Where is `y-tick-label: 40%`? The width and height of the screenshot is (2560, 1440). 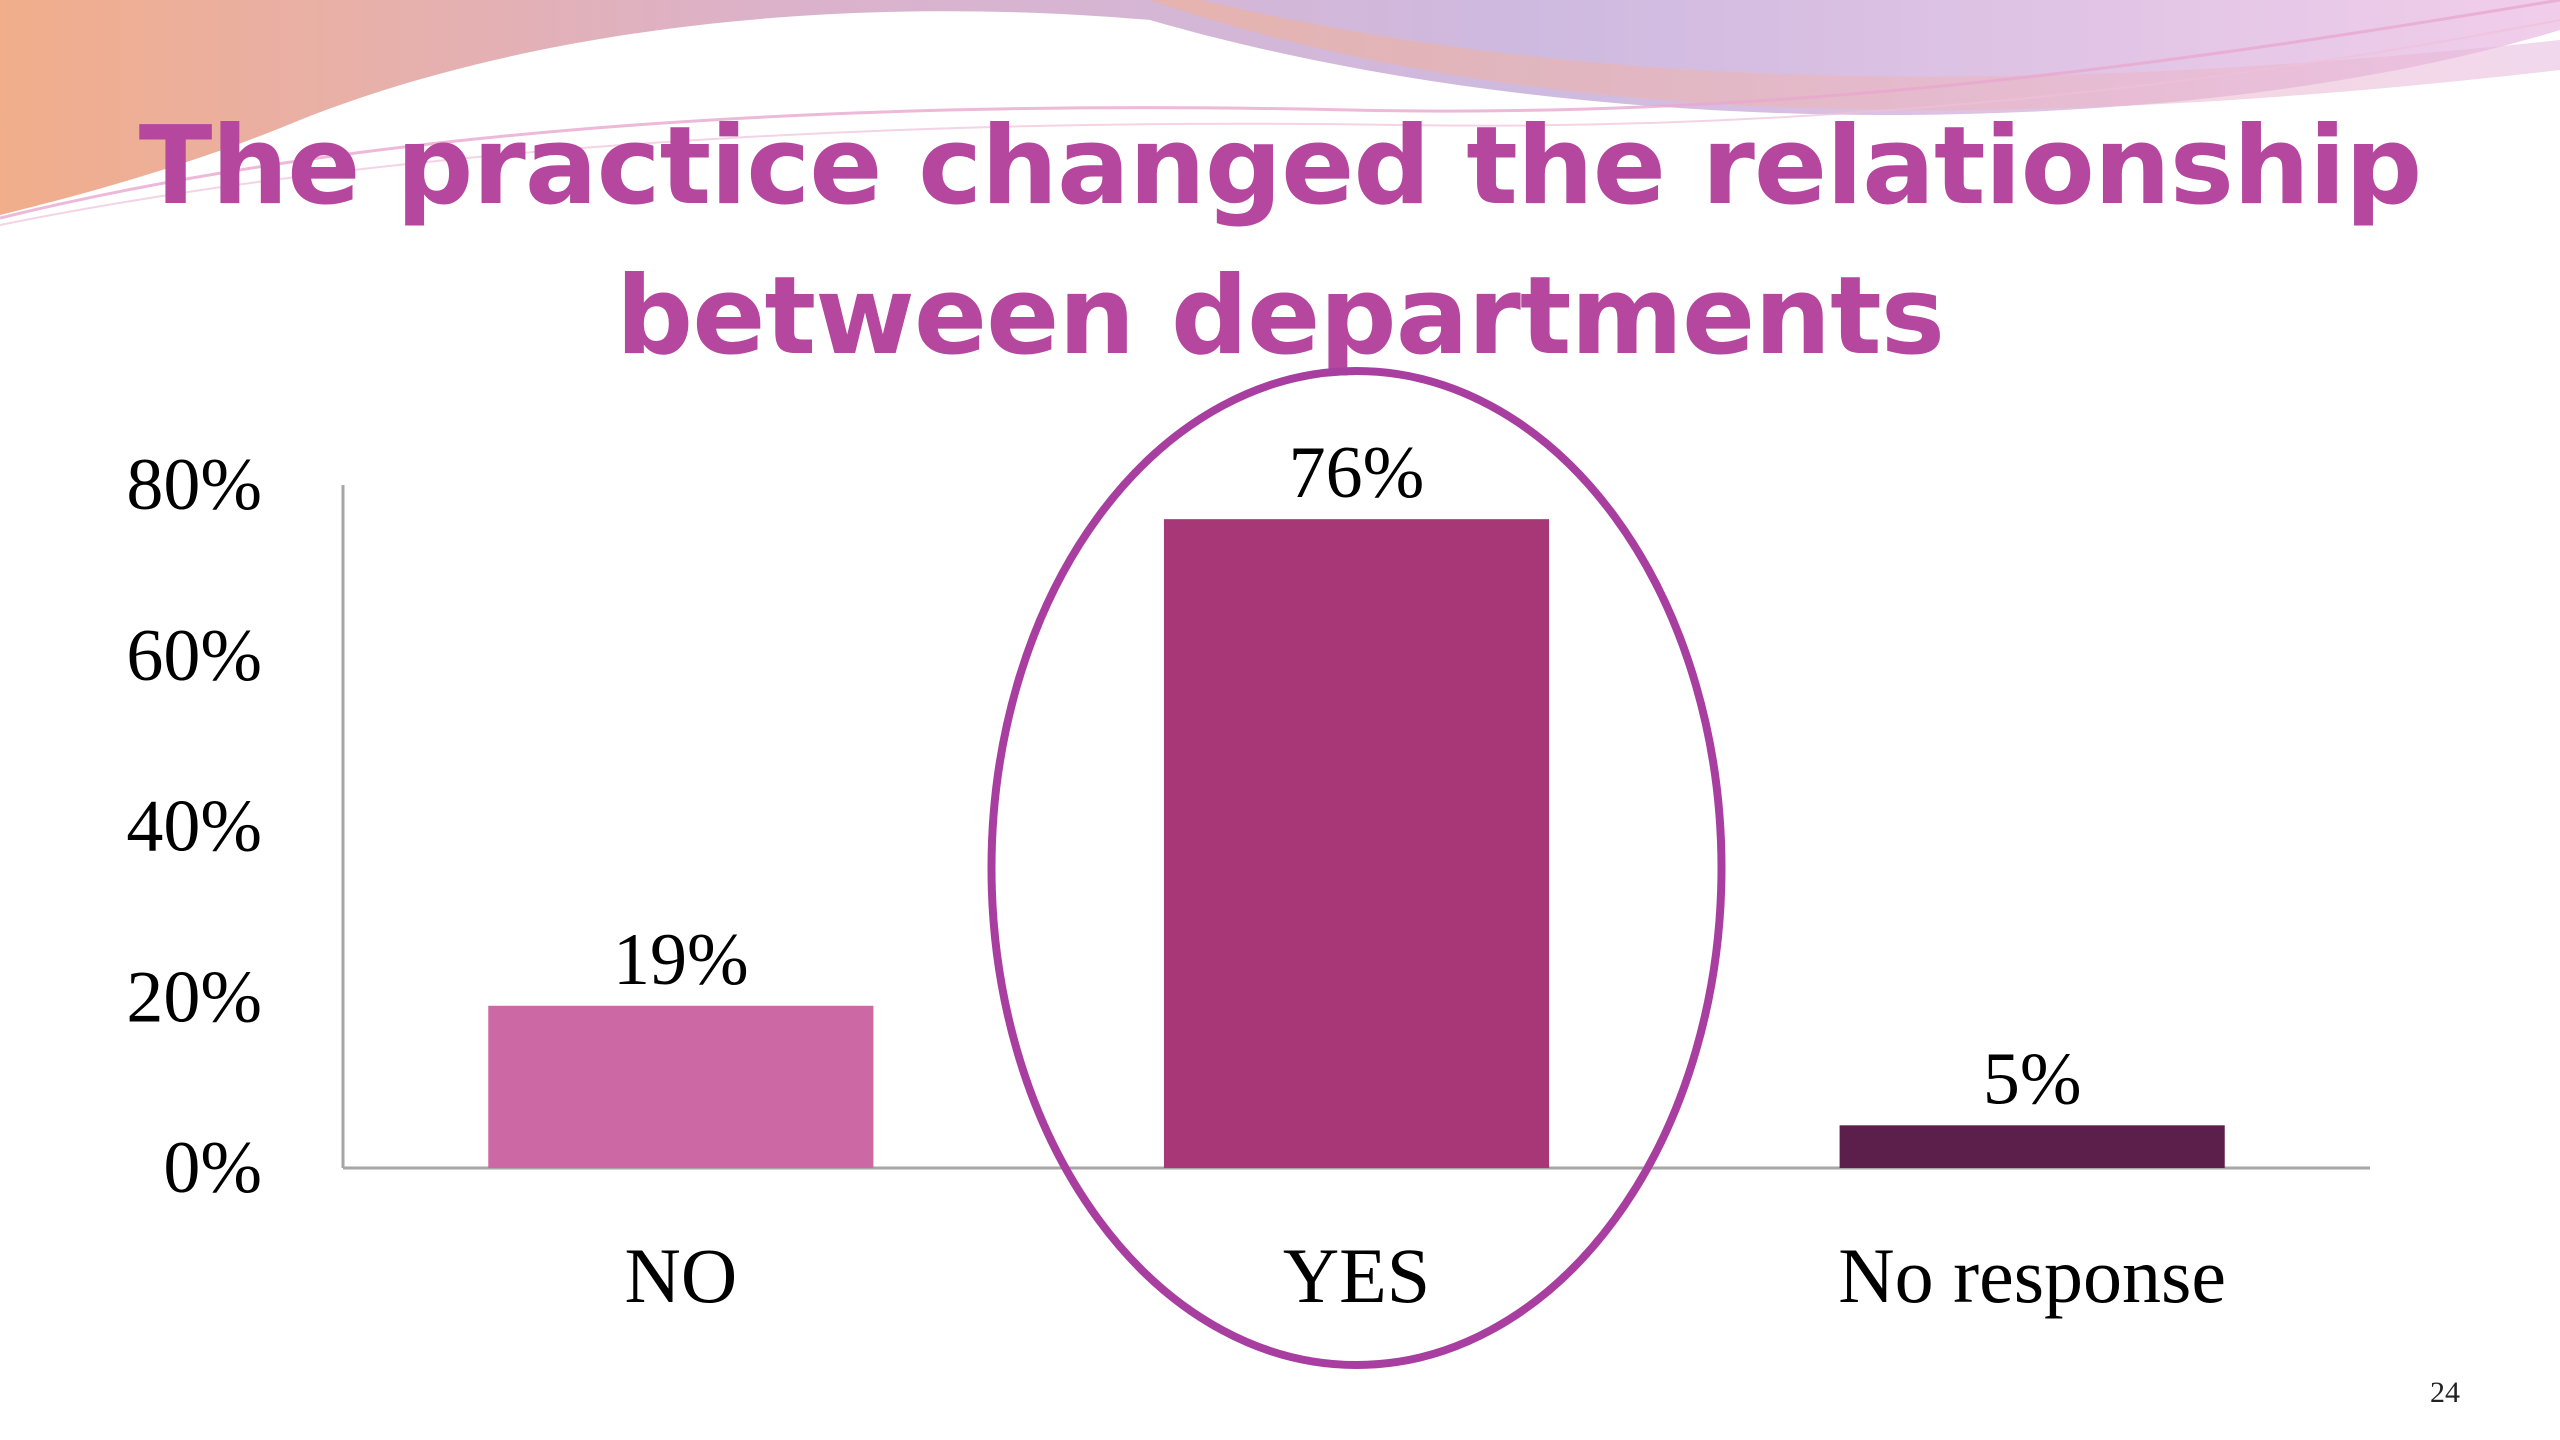 y-tick-label: 40% is located at coordinates (194, 827).